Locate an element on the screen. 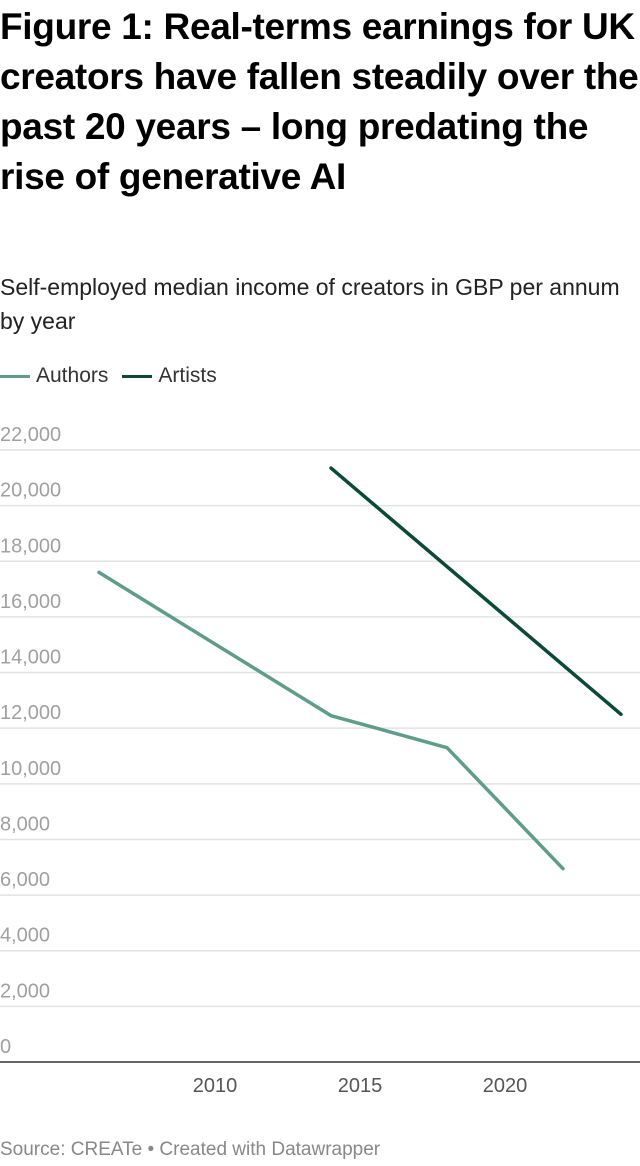 This screenshot has width=640, height=1166. x-tick-label: 2010 is located at coordinates (215, 1086).